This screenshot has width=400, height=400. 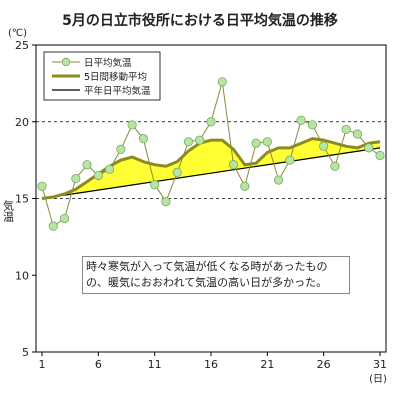 What do you see at coordinates (200, 21) in the screenshot?
I see `chart-title: 5月の日立市役所における日平均気温の推移` at bounding box center [200, 21].